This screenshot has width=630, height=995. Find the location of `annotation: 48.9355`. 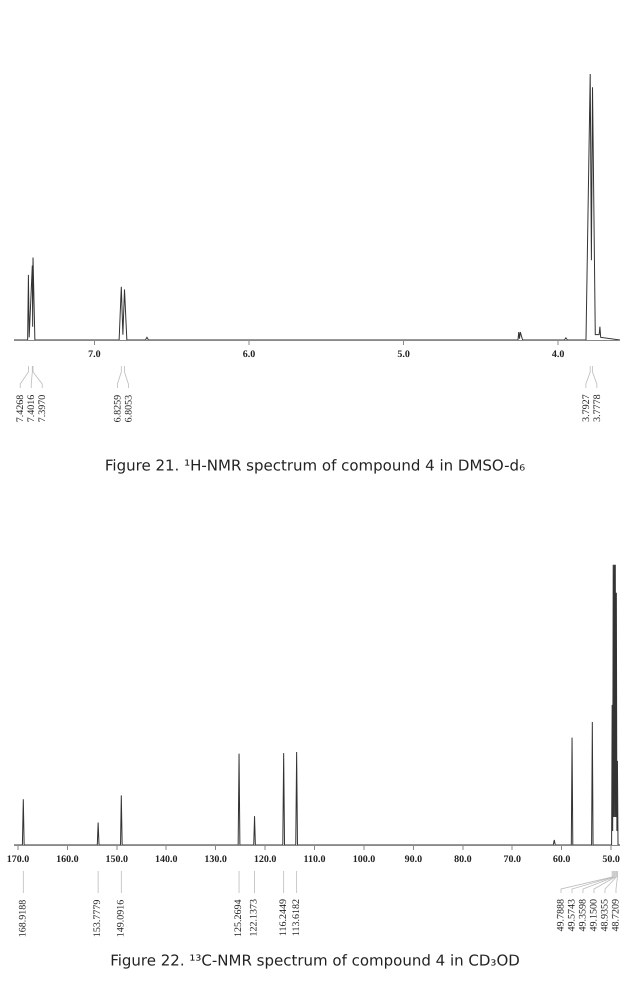

annotation: 48.9355 is located at coordinates (605, 915).